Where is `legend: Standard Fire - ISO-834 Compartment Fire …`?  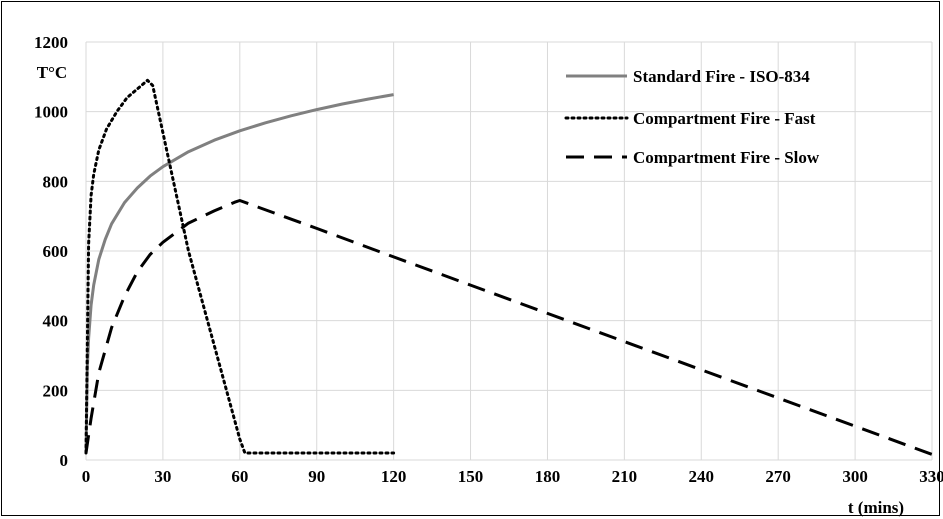 legend: Standard Fire - ISO-834 Compartment Fire … is located at coordinates (692, 117).